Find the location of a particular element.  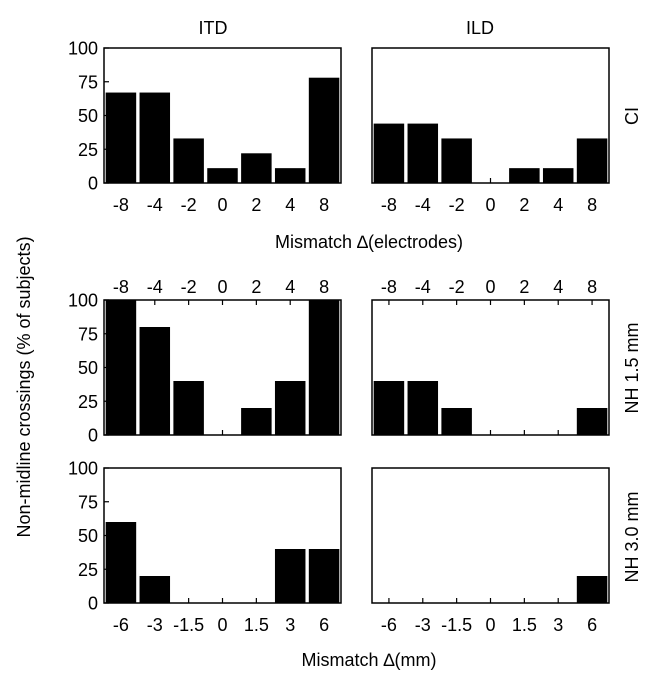

panel-3-1: 0 25 50 75 100 -6 -3 -1.5 0 1.5 3 6 is located at coordinates (205, 547).